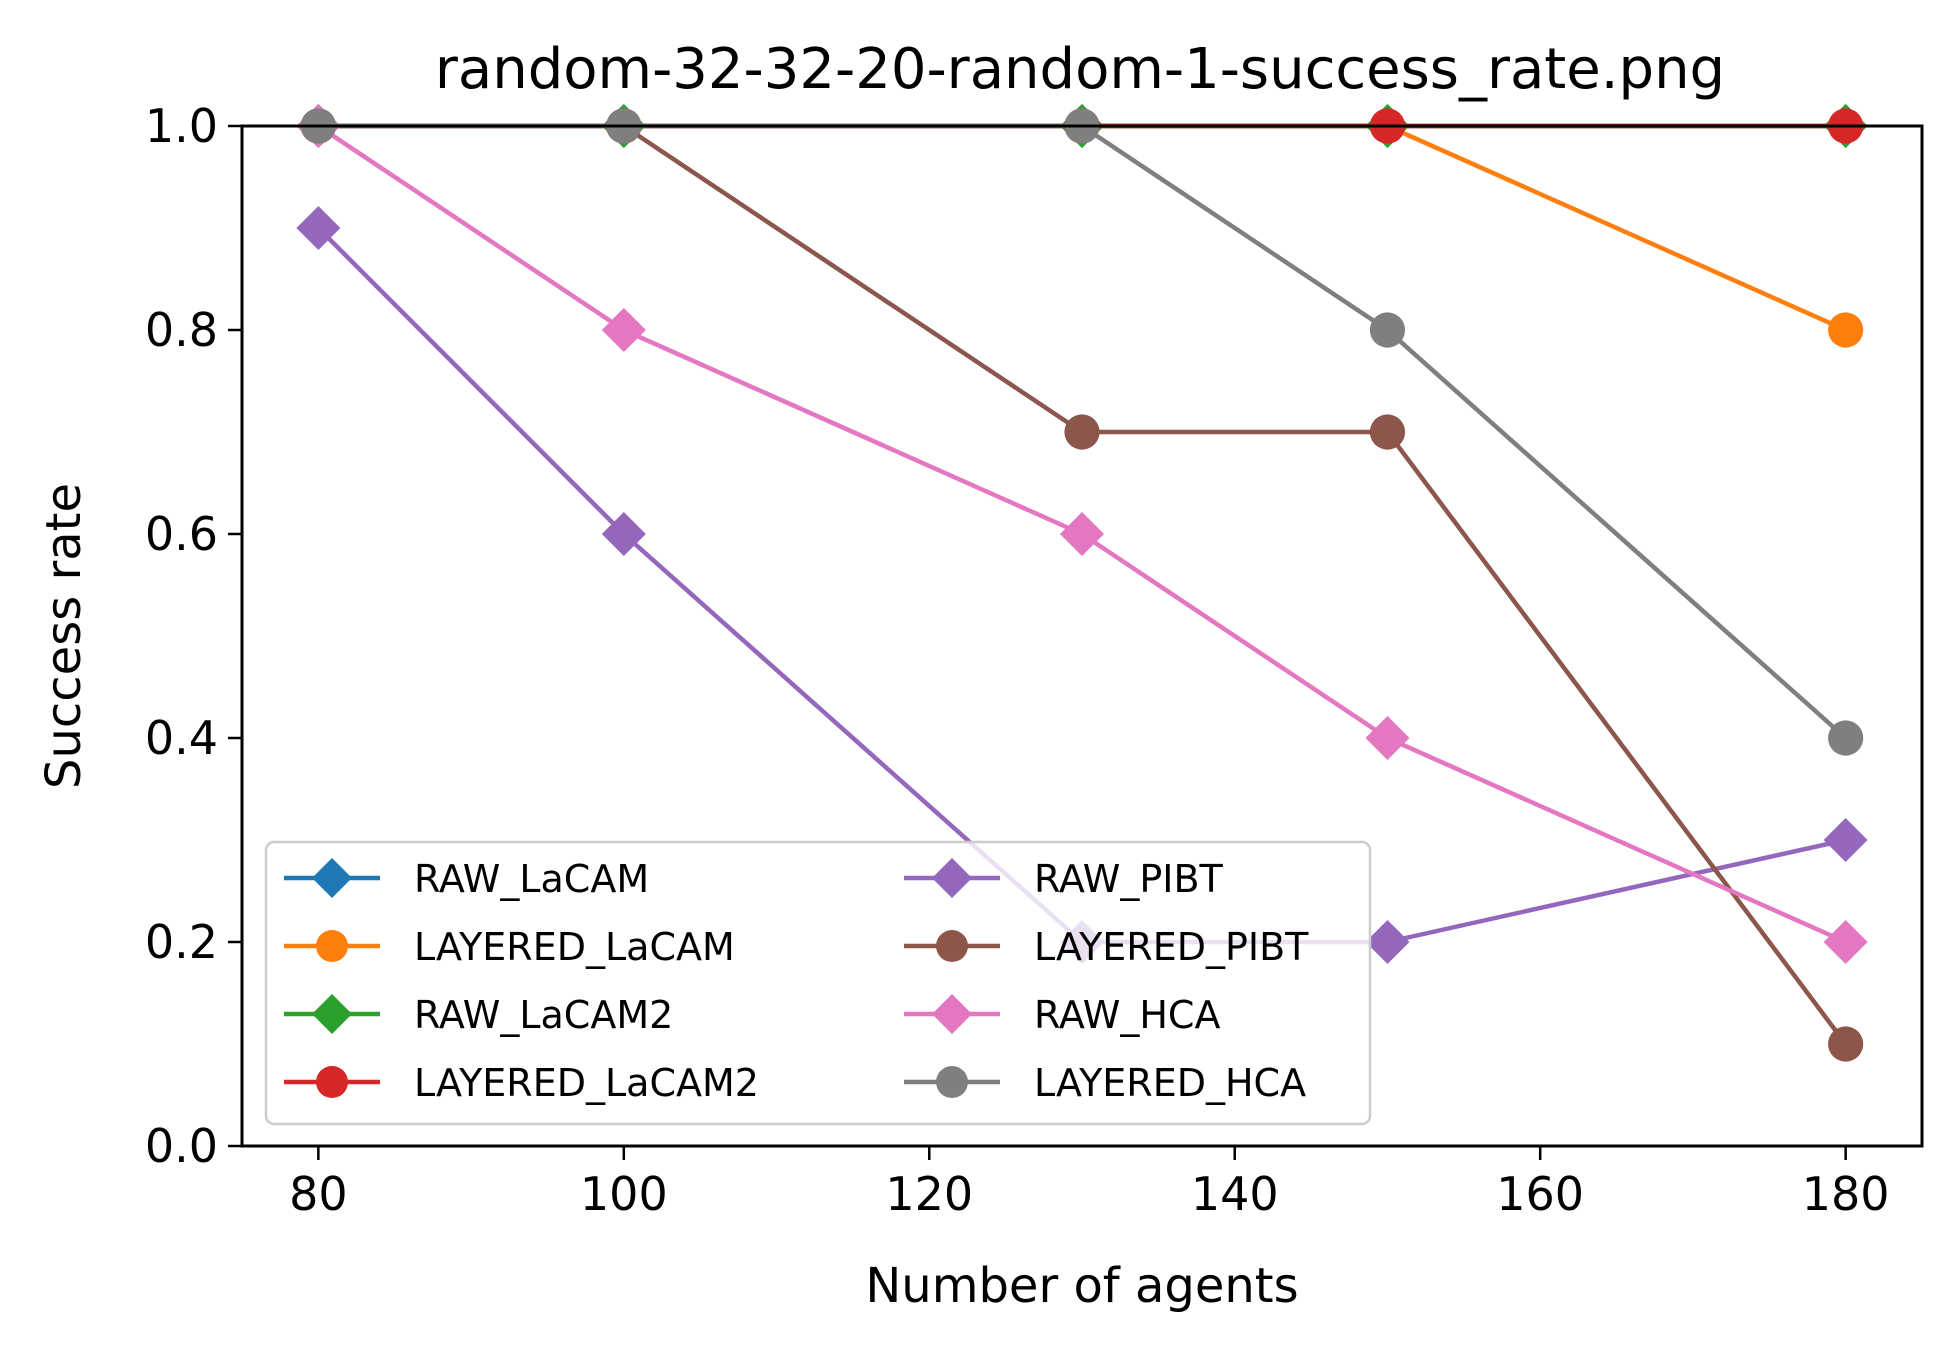 Image resolution: width=1958 pixels, height=1352 pixels. I want to click on legend-box, so click(818, 983).